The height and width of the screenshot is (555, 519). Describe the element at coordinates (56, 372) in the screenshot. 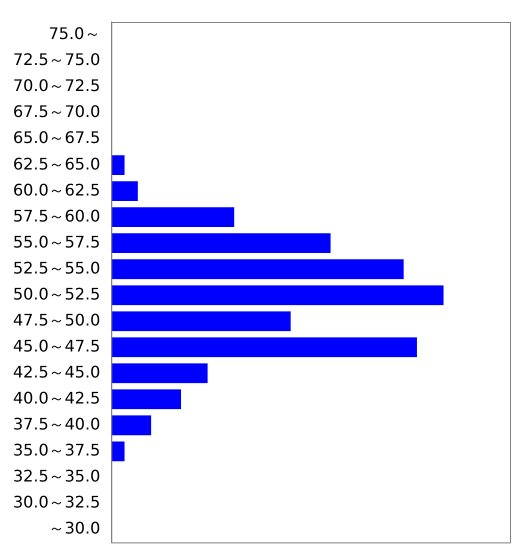

I see `y-tick-label: 42.5～45.0` at that location.